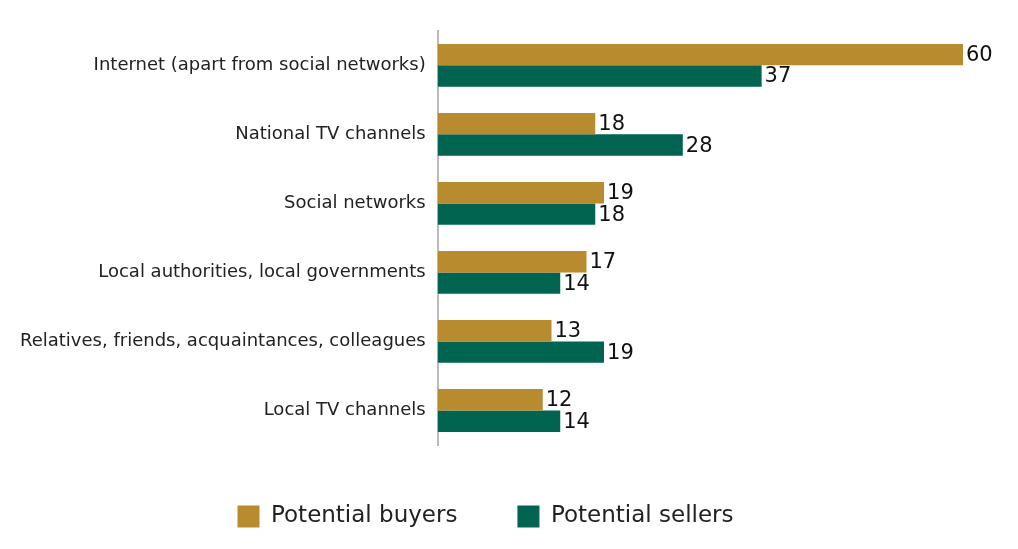 This screenshot has width=1018, height=549. Describe the element at coordinates (344, 409) in the screenshot. I see `y-tick-label: Local TV channels` at that location.